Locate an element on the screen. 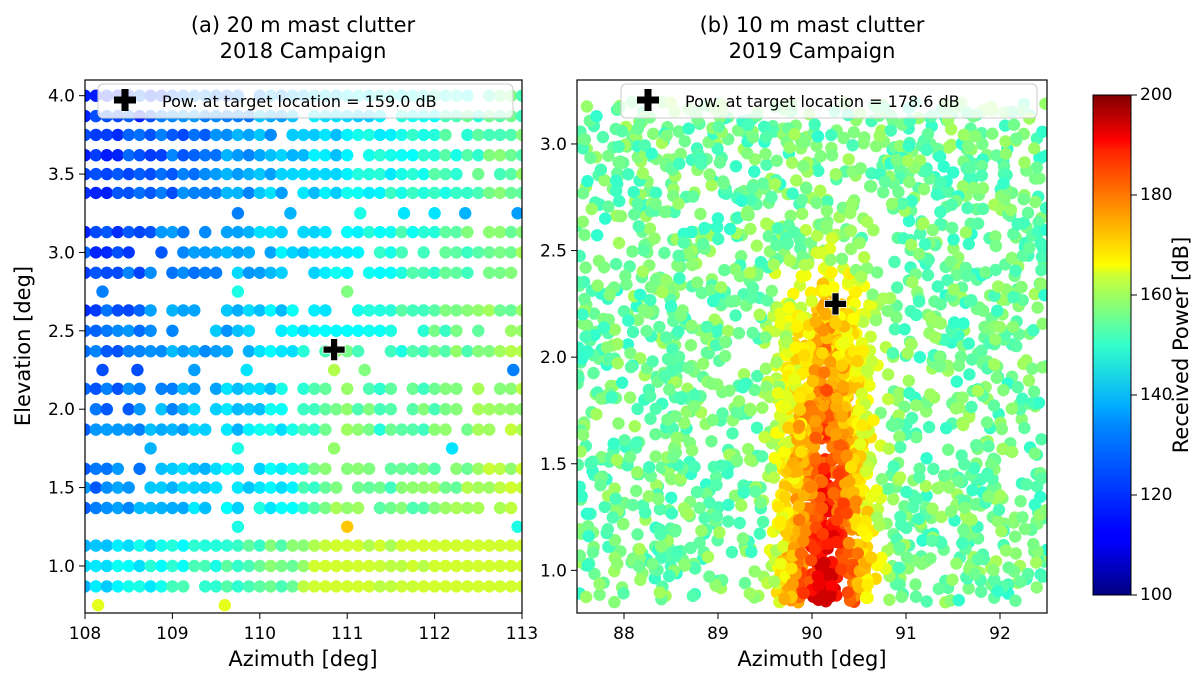  panel-b-title-line2: 2019 Campaign is located at coordinates (812, 51).